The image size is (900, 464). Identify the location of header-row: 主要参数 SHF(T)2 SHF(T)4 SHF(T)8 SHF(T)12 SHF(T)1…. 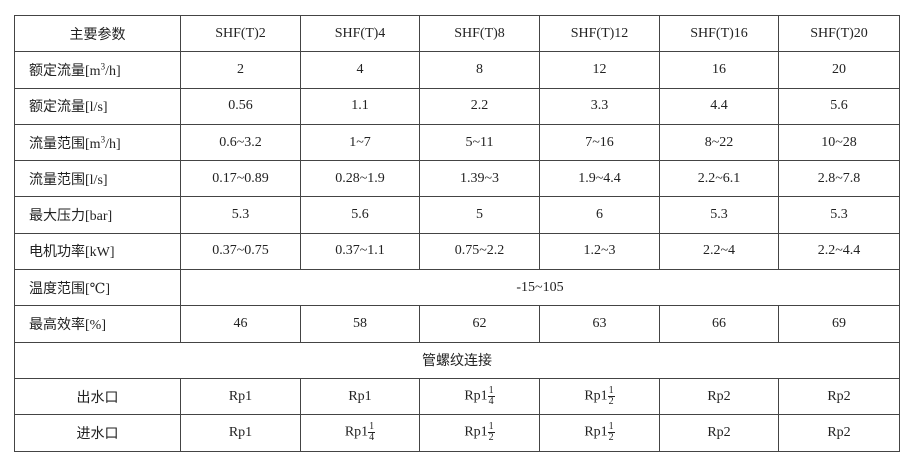
(457, 33).